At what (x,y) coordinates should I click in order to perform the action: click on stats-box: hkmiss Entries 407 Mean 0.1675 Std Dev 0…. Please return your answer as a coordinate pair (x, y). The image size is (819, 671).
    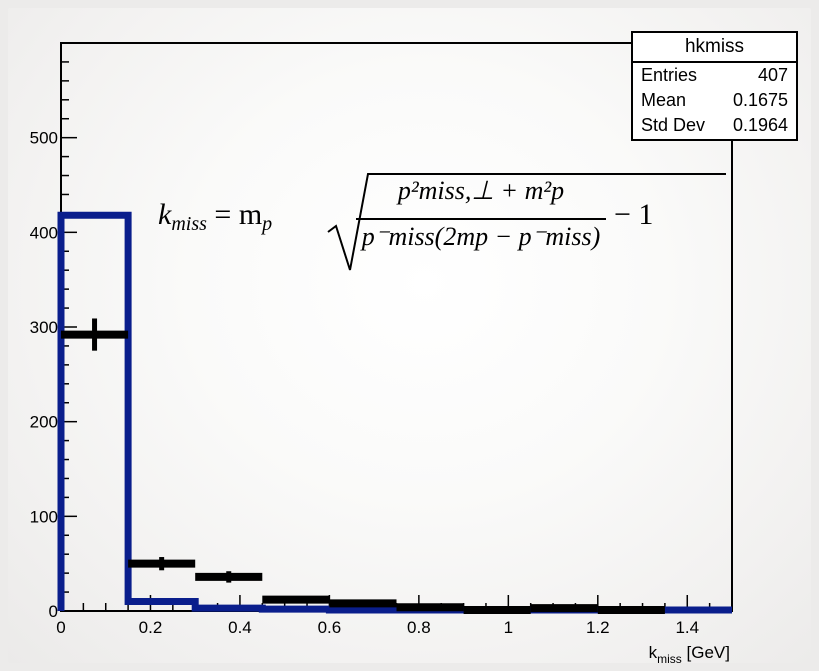
    Looking at the image, I should click on (714, 86).